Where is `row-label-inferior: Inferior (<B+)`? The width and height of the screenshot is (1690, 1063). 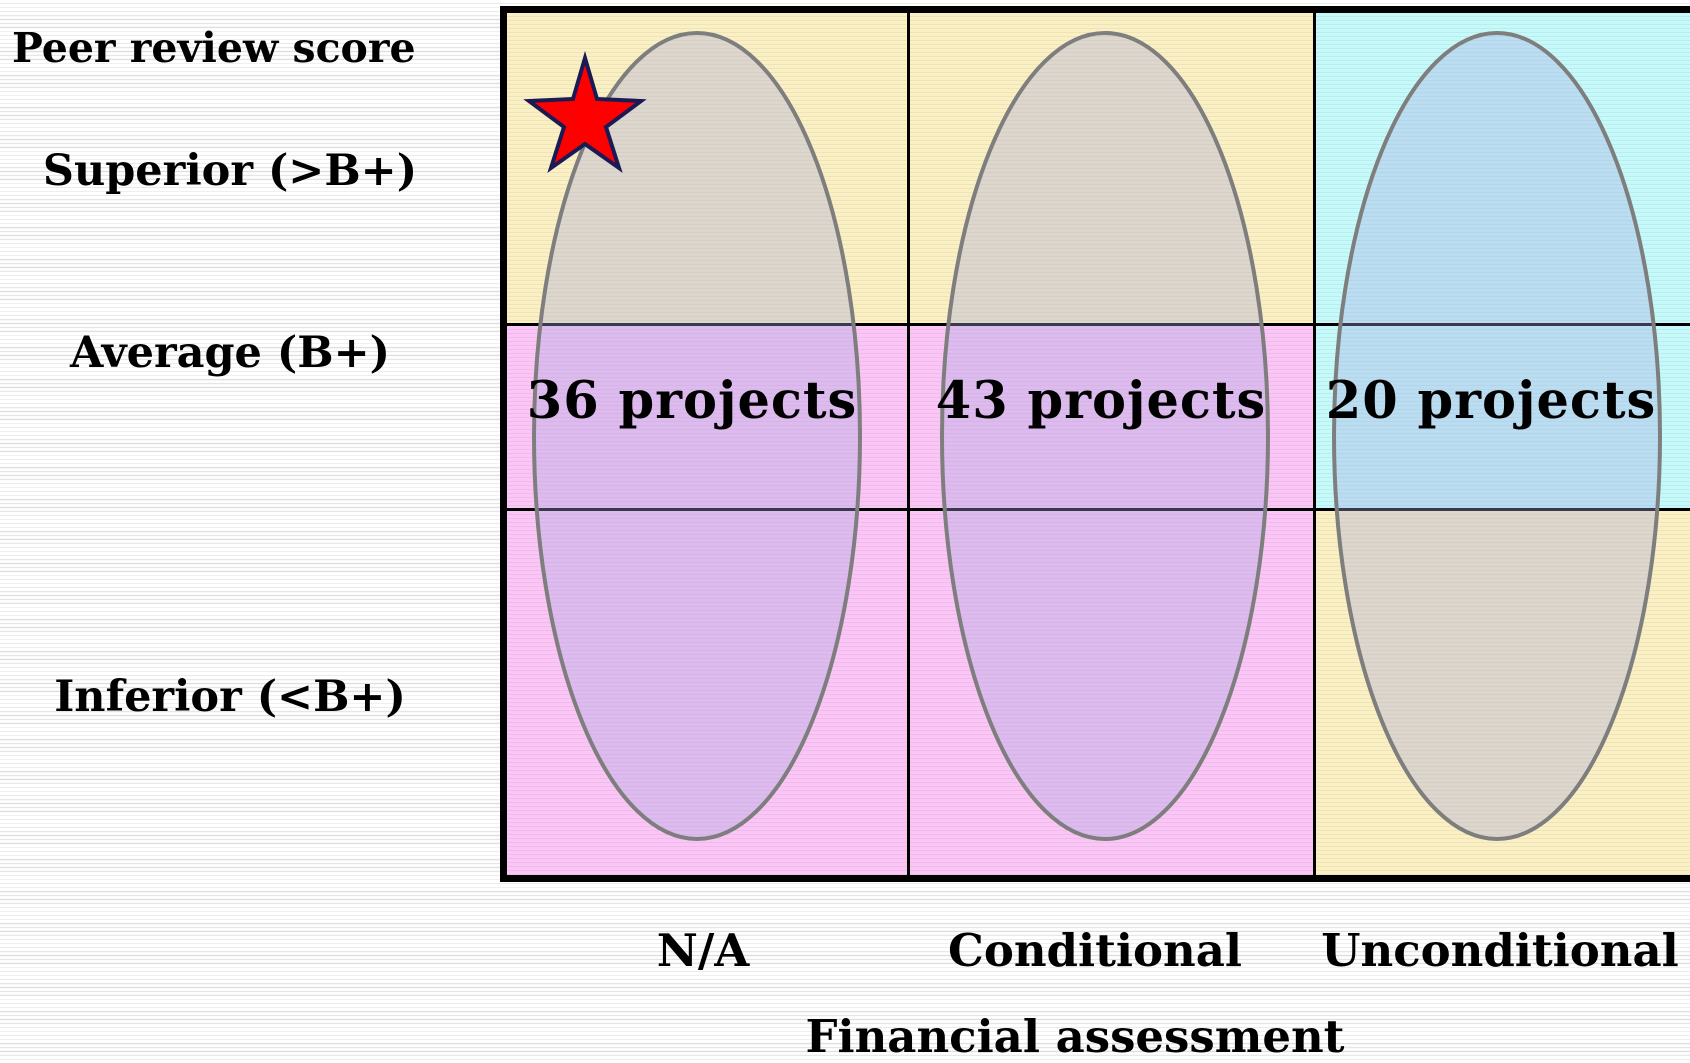
row-label-inferior: Inferior (<B+) is located at coordinates (230, 697).